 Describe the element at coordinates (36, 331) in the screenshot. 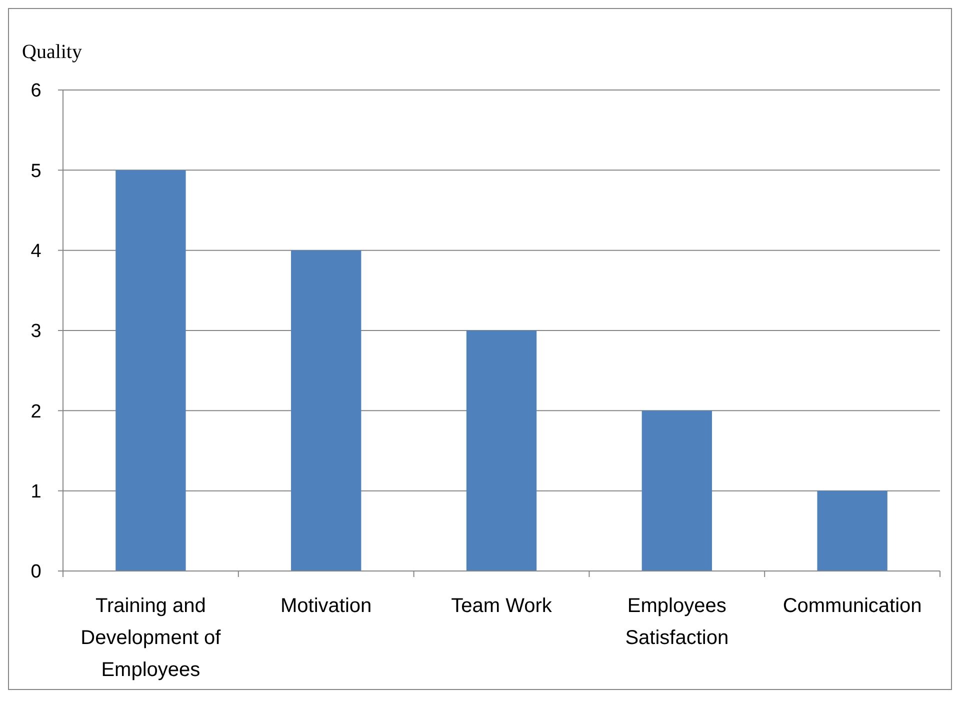

I see `y-tick-label: 3` at that location.